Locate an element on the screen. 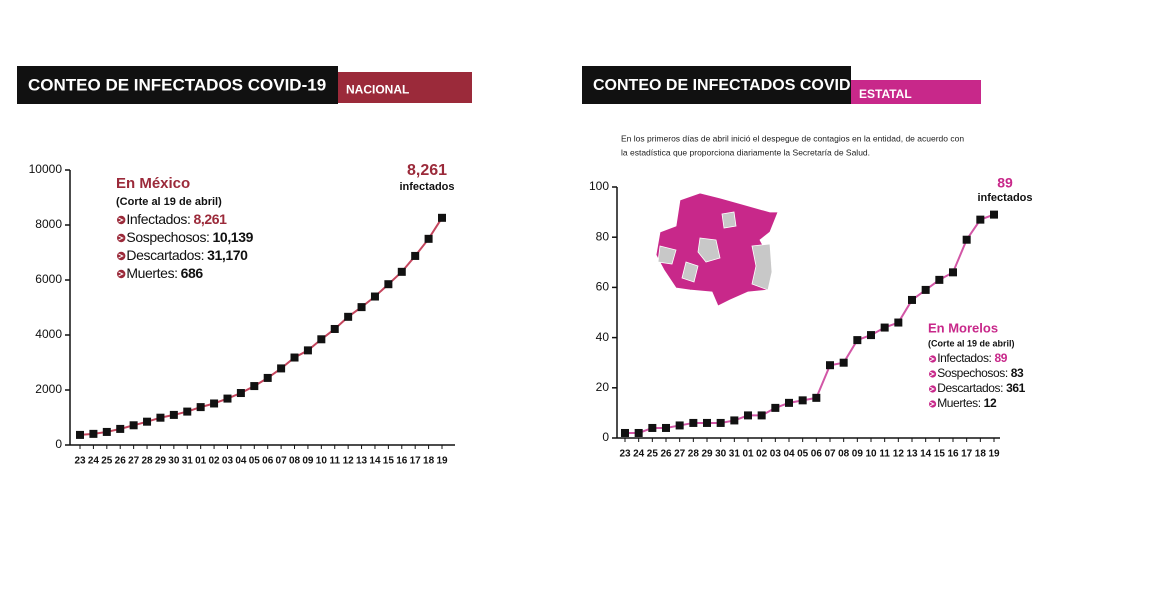  x-tick-label: 24 is located at coordinates (94, 461).